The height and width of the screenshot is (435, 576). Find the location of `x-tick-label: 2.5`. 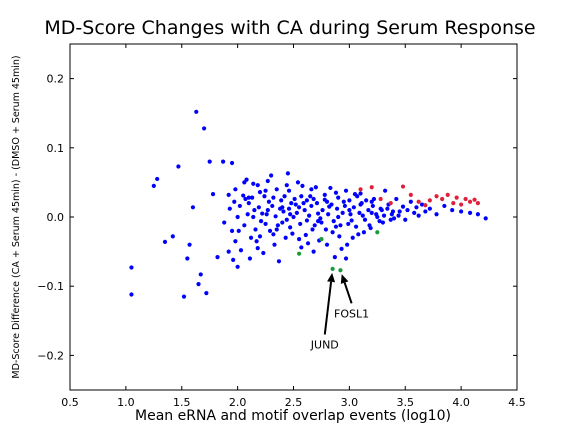

x-tick-label: 2.5 is located at coordinates (294, 402).